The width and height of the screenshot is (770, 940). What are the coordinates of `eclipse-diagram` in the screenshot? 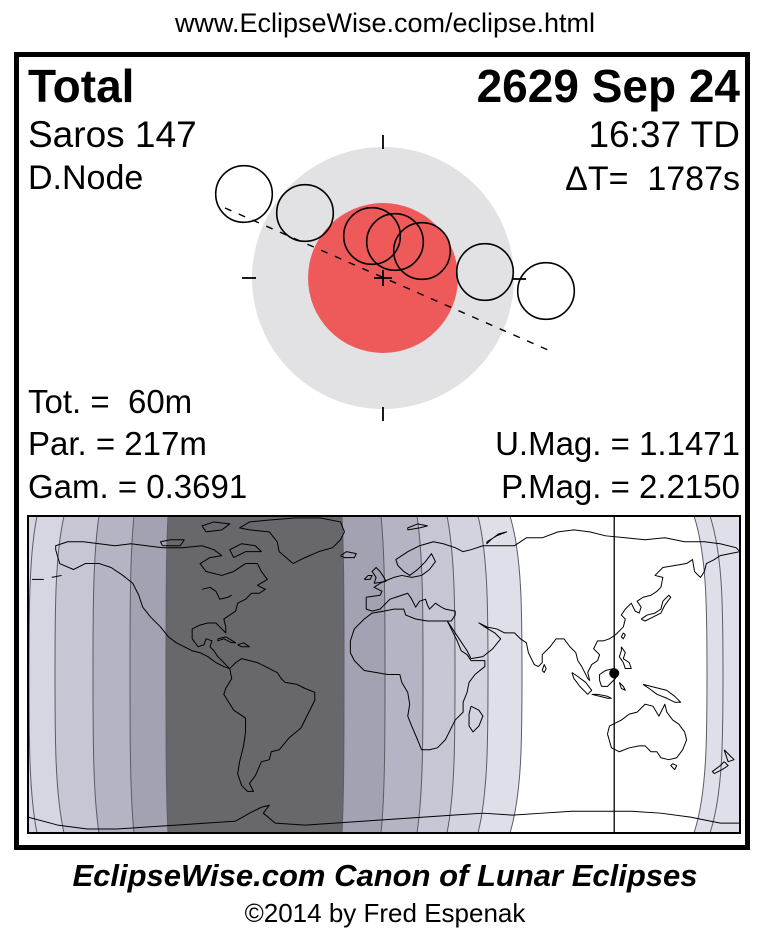 It's located at (395, 278).